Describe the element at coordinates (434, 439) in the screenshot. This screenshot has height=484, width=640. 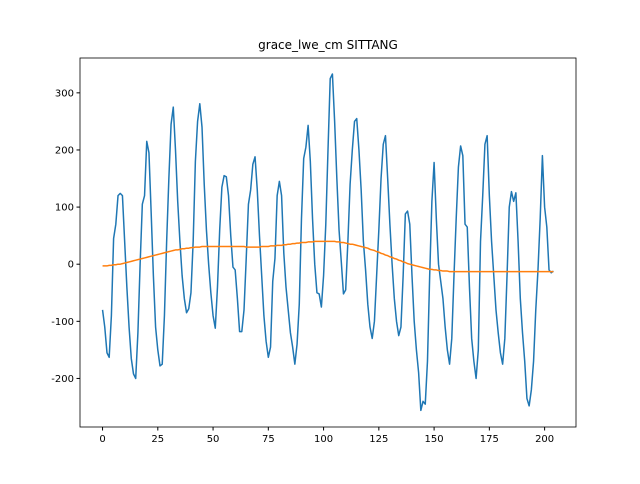
I see `x-tick-label: 150` at that location.